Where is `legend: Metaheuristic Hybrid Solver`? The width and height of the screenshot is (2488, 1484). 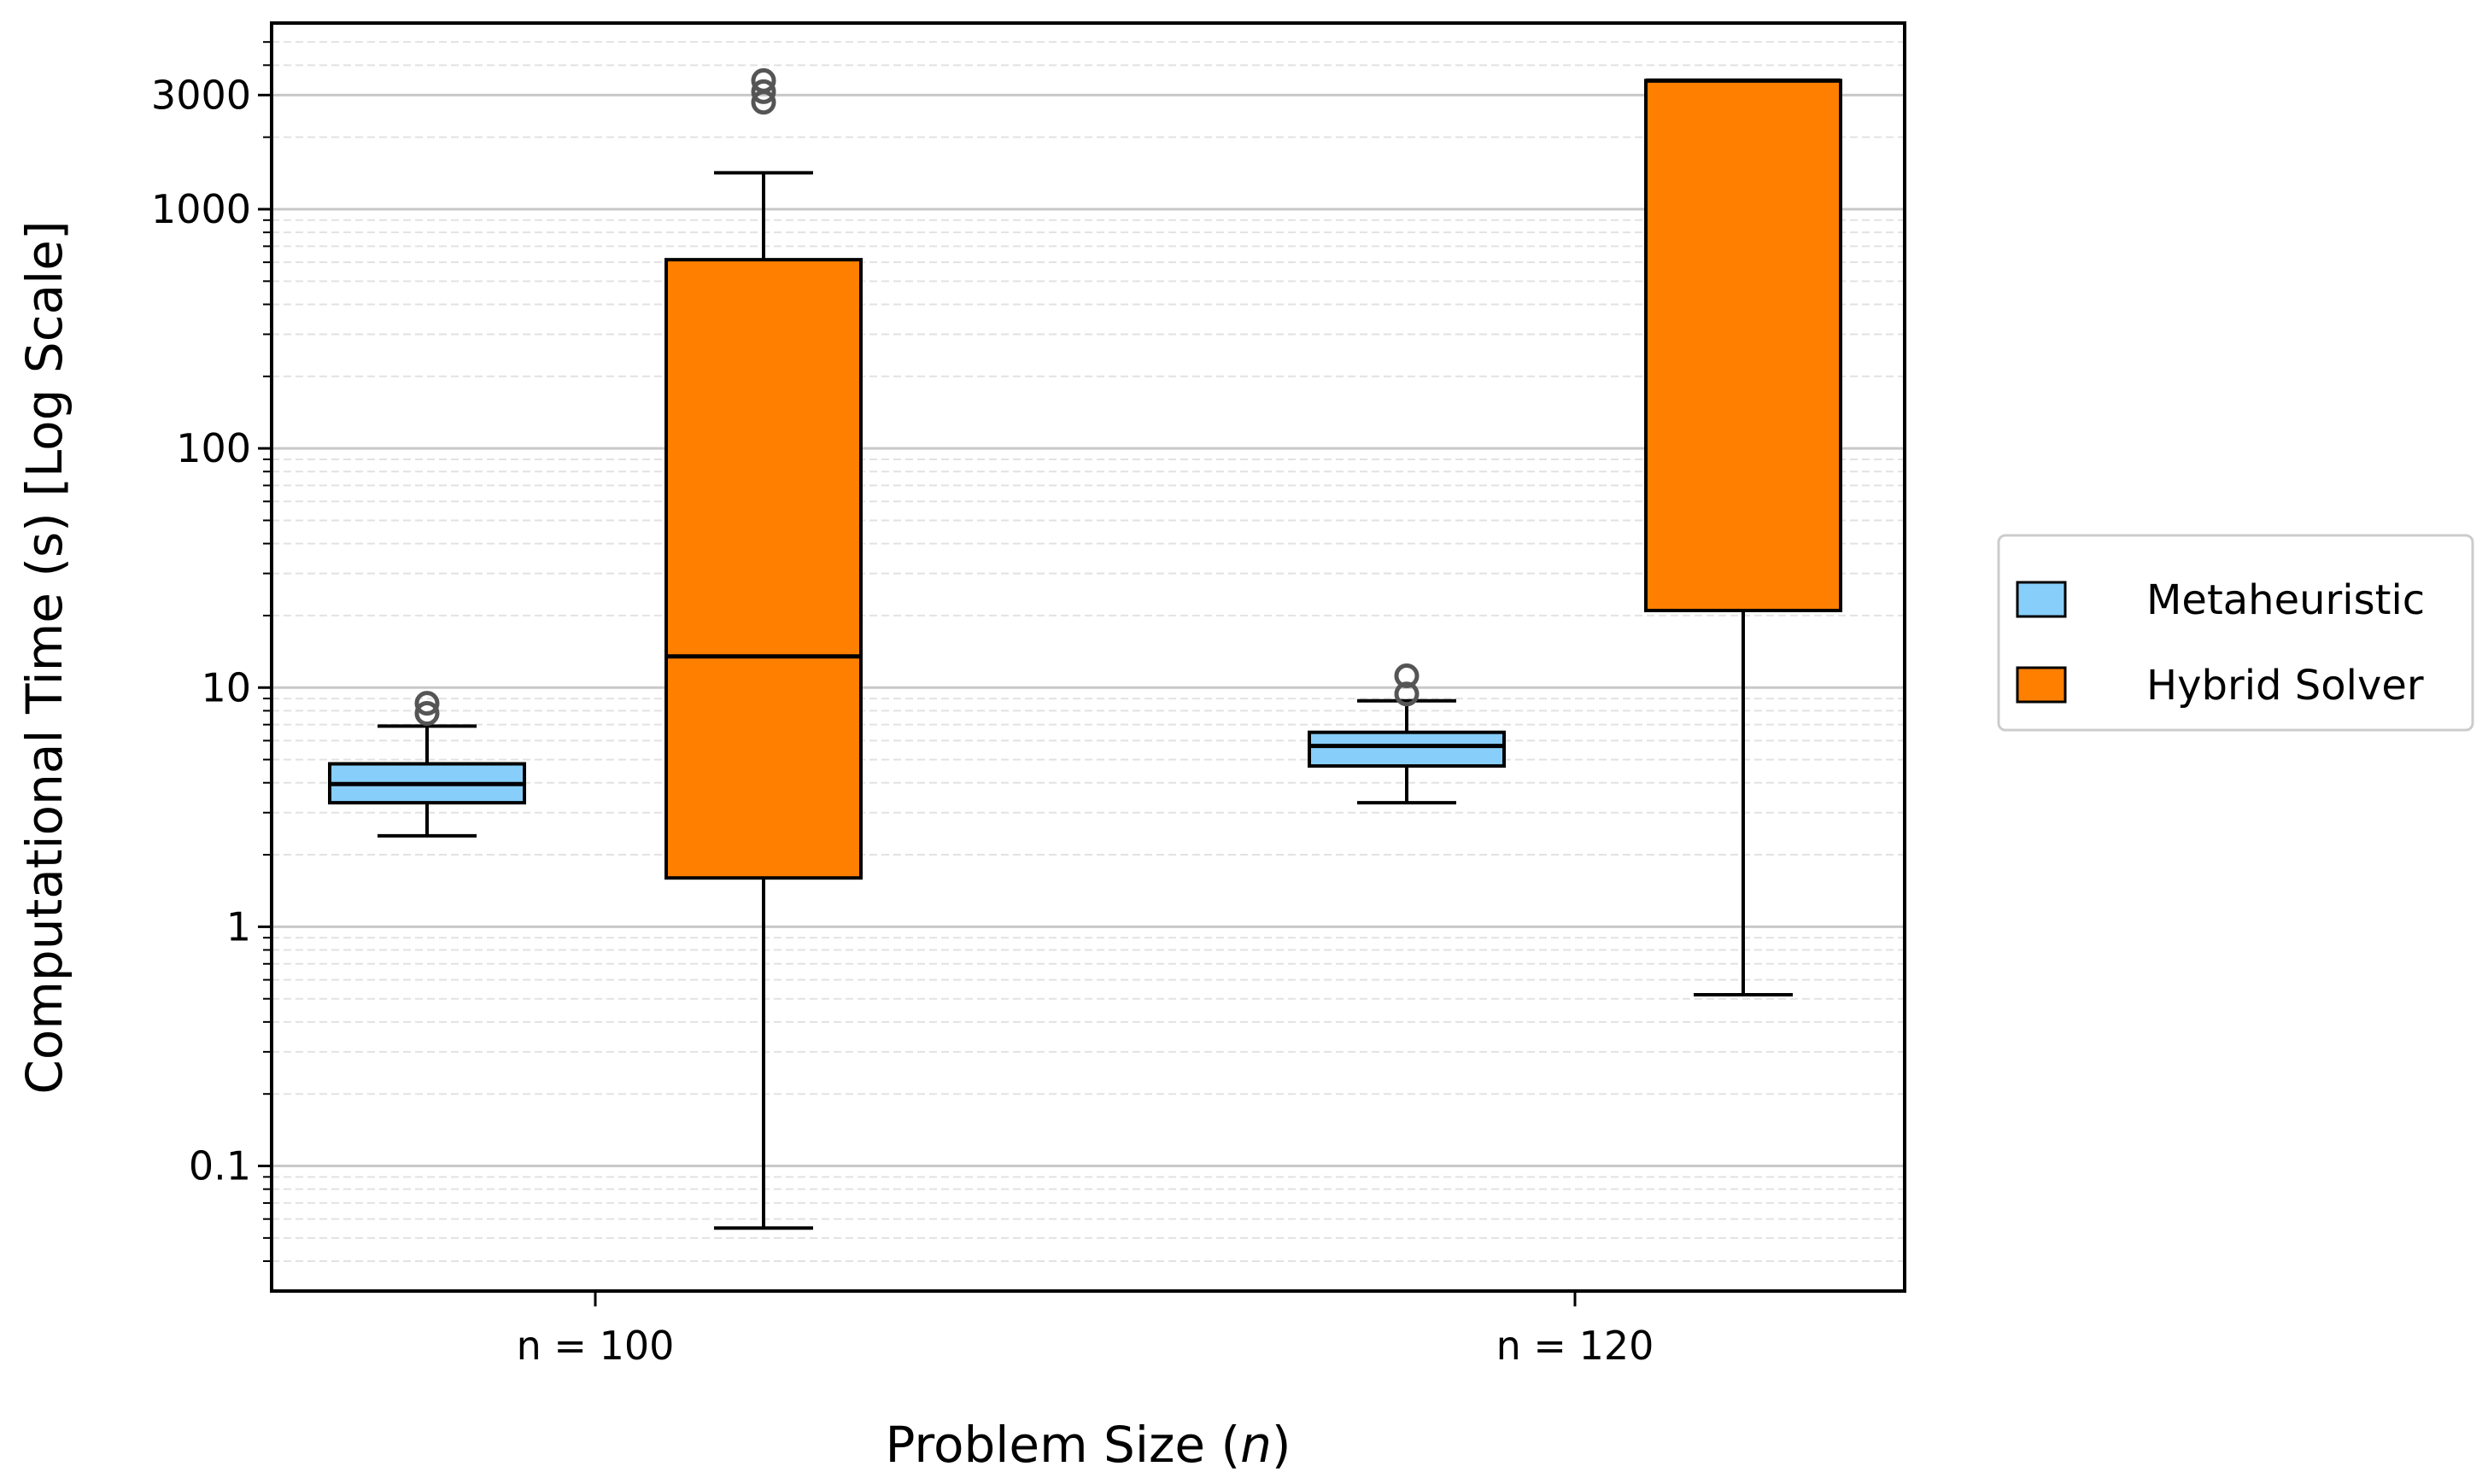
legend: Metaheuristic Hybrid Solver is located at coordinates (2235, 633).